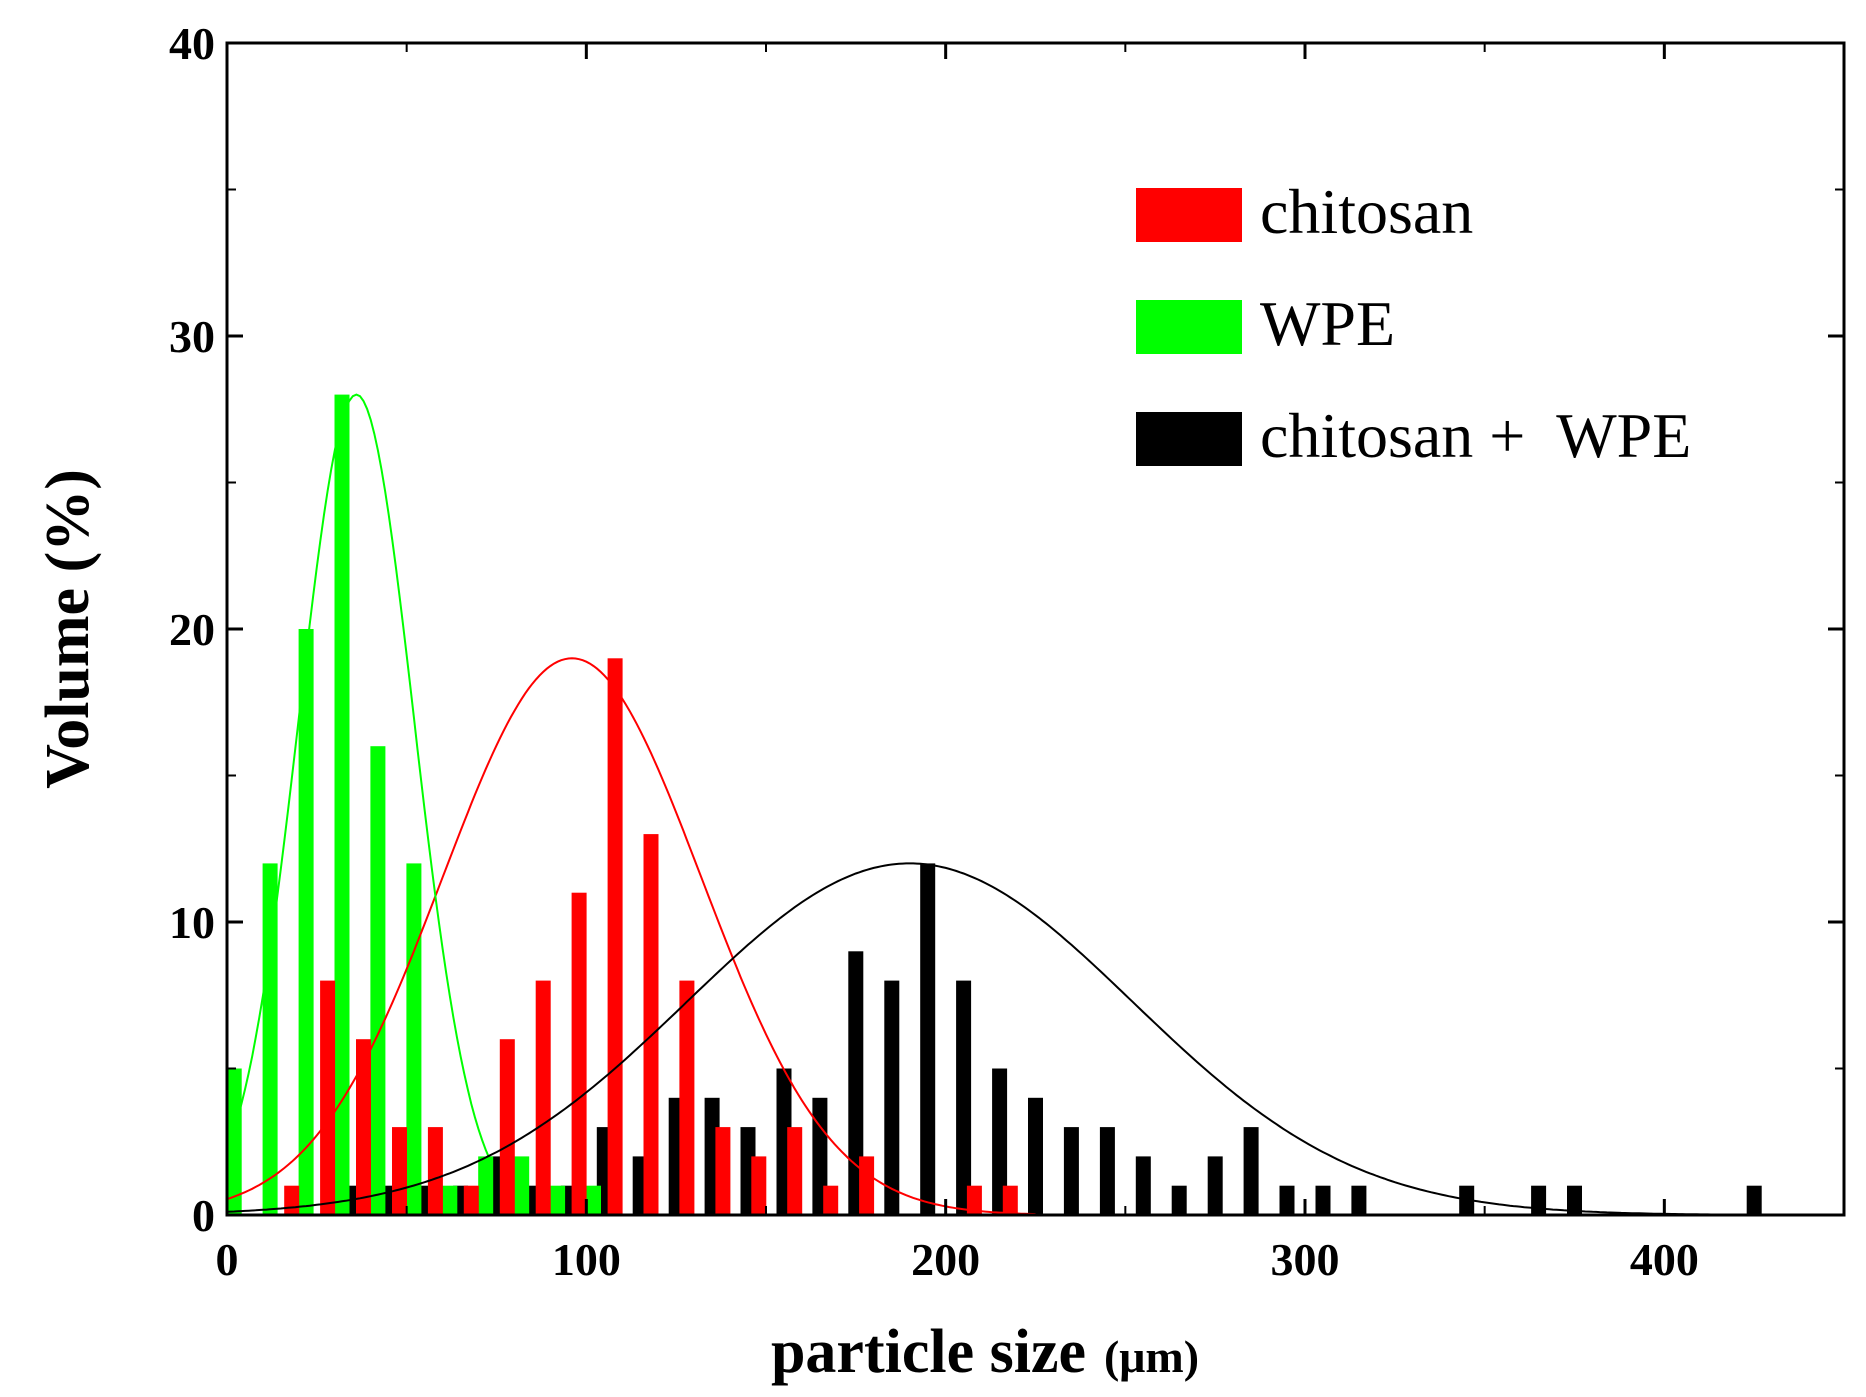 The width and height of the screenshot is (1866, 1397). What do you see at coordinates (192, 629) in the screenshot?
I see `y-tick-label-20: 20` at bounding box center [192, 629].